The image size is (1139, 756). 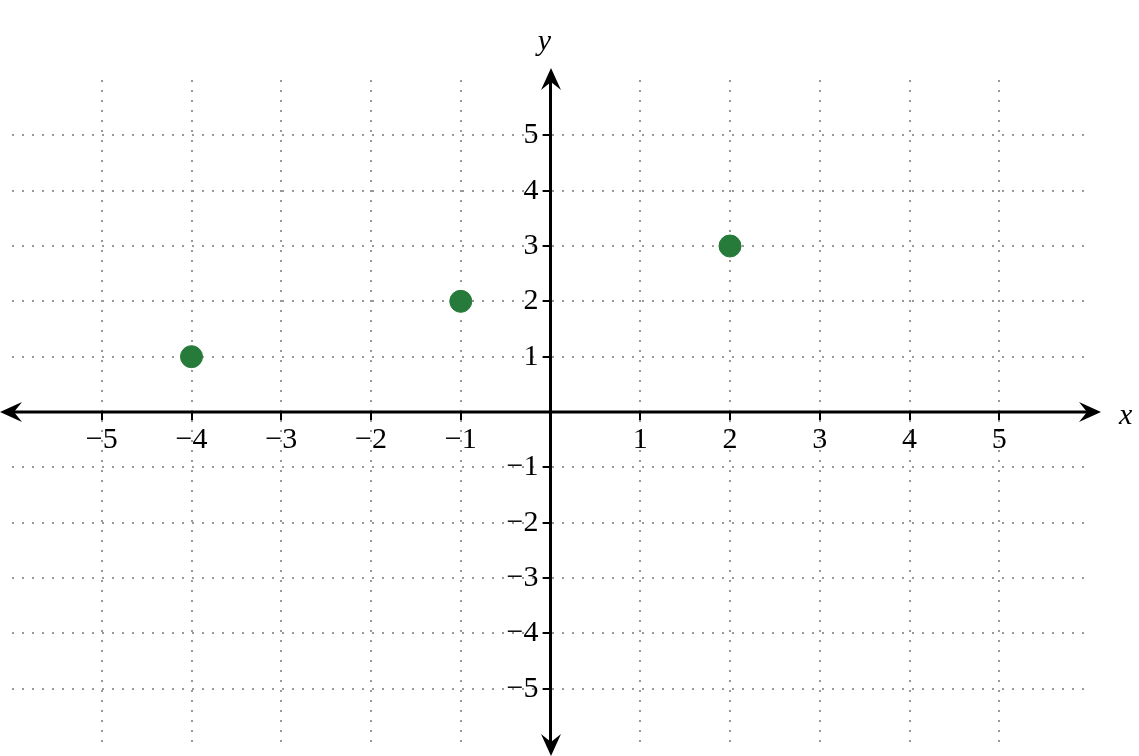 I want to click on x-axis-title: x, so click(x=1125, y=413).